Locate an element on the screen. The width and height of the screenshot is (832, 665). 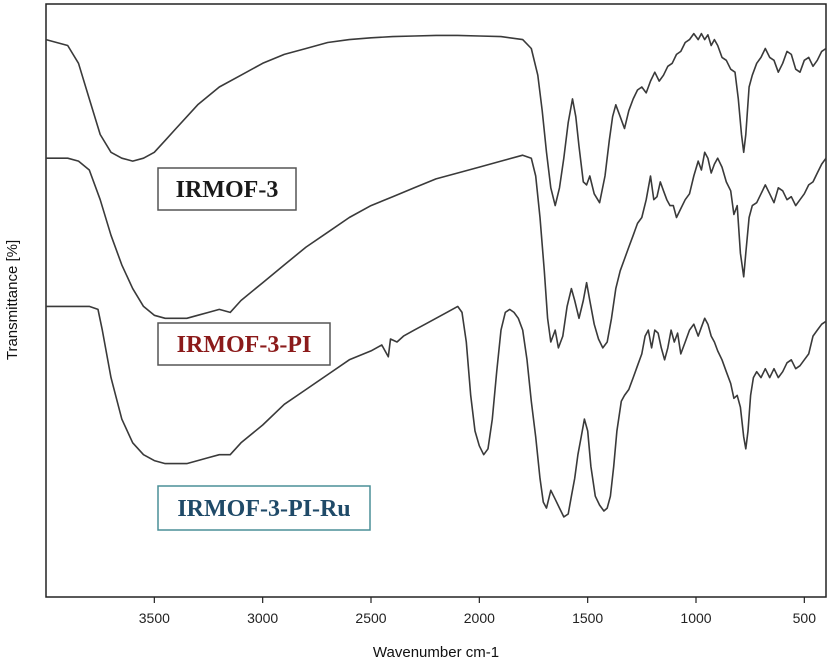
series-label-3: IRMOF-3-PI-Ru is located at coordinates (264, 508).